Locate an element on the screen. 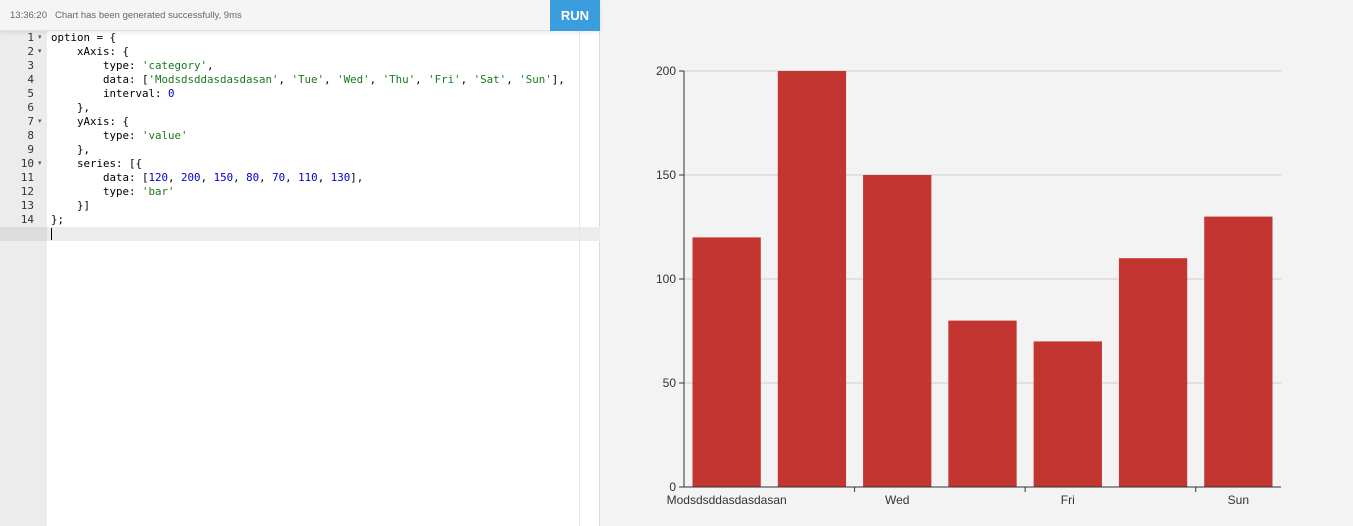 The height and width of the screenshot is (526, 1353). code-line: type: 'category', is located at coordinates (132, 66).